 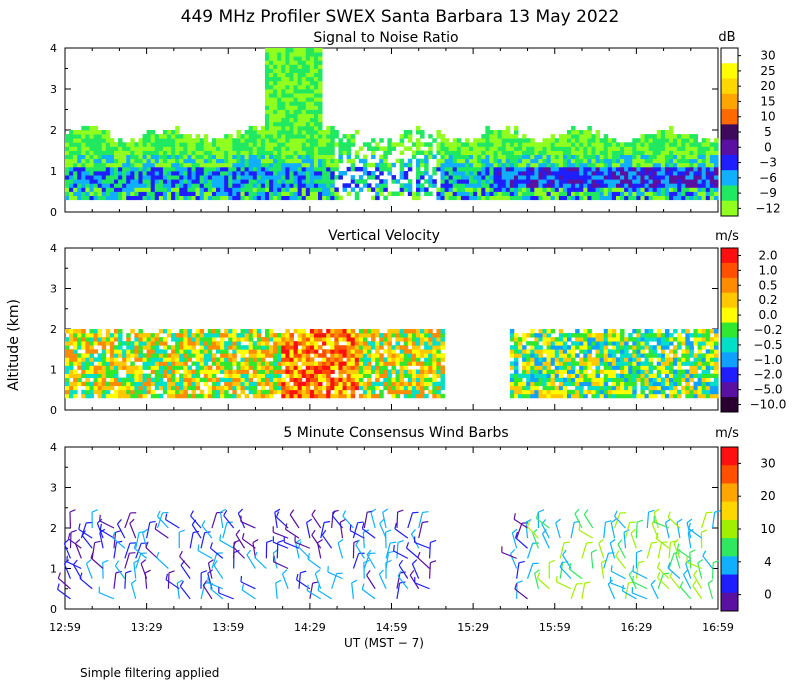 What do you see at coordinates (768, 147) in the screenshot?
I see `colorbar-label: 0` at bounding box center [768, 147].